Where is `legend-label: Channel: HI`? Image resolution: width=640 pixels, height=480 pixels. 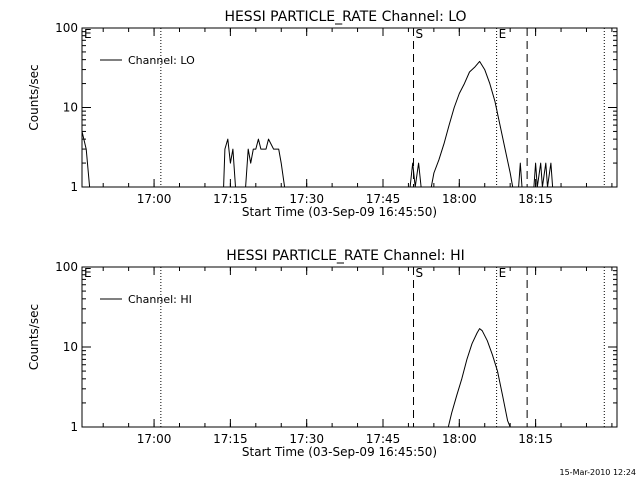 legend-label: Channel: HI is located at coordinates (160, 299).